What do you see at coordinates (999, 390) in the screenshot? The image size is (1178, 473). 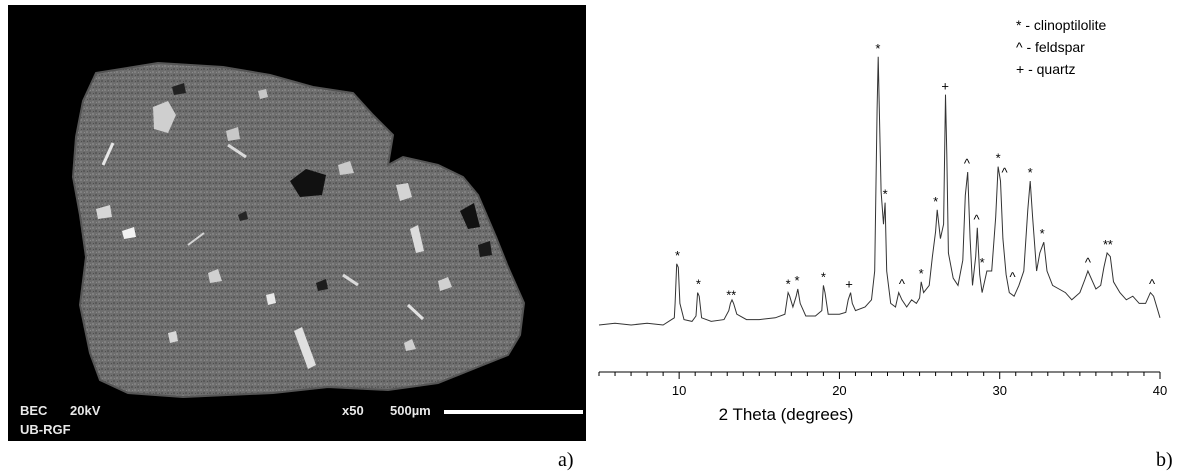 I see `x-tick-label: 30` at bounding box center [999, 390].